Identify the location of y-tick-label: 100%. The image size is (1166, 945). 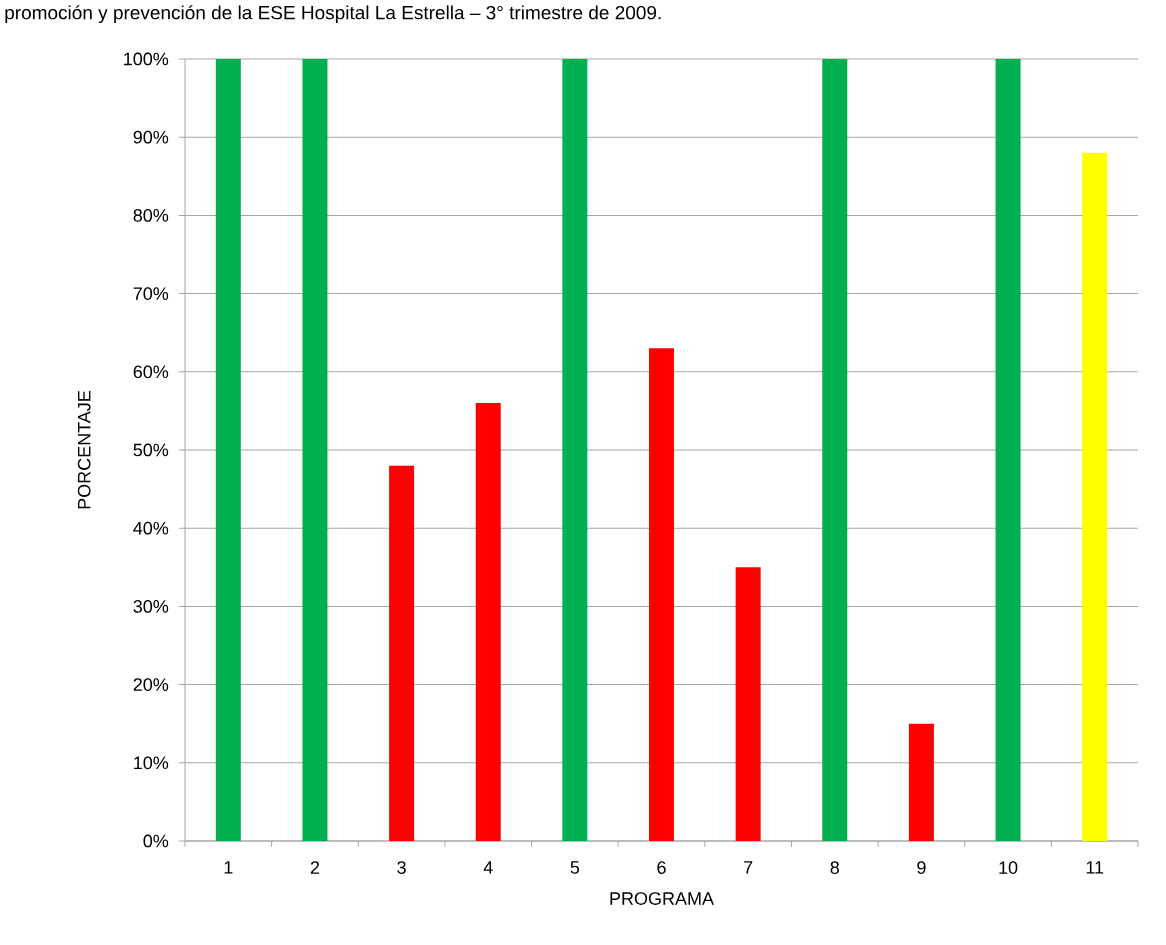
(146, 59).